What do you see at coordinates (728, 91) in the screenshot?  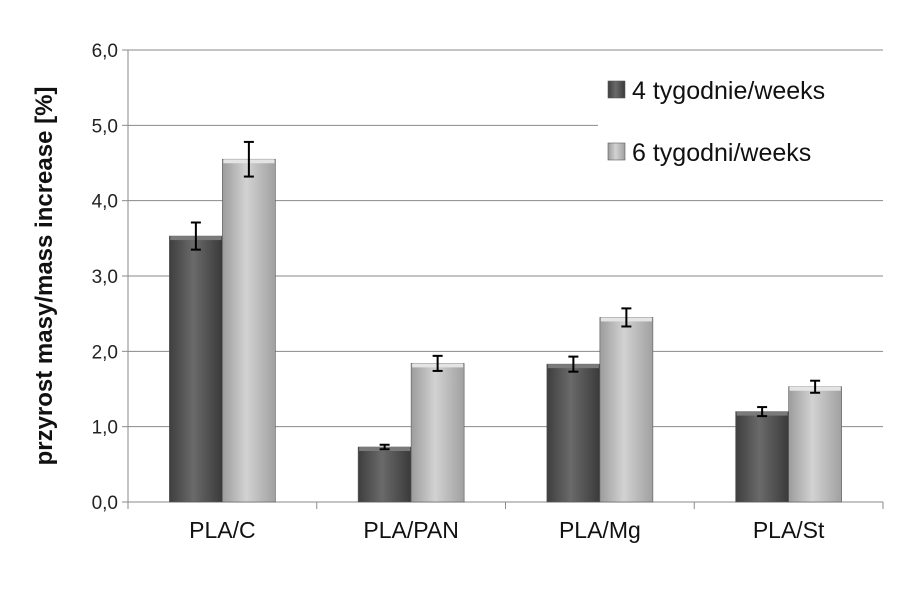 I see `legend-label: 4 tygodnie/weeks` at bounding box center [728, 91].